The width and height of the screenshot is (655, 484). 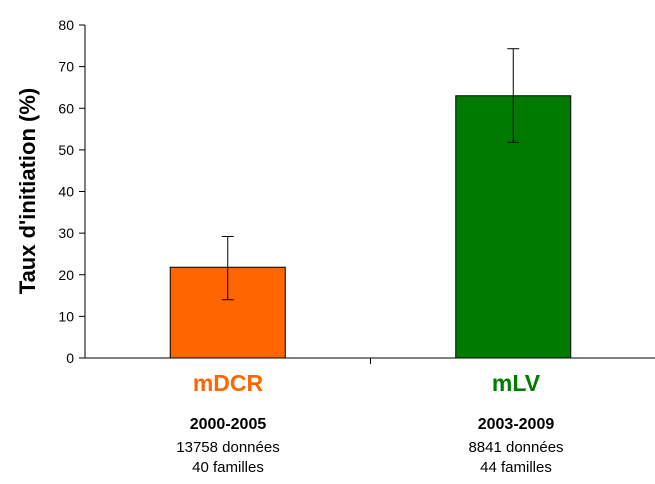 What do you see at coordinates (228, 424) in the screenshot?
I see `period-label: 2000-2005` at bounding box center [228, 424].